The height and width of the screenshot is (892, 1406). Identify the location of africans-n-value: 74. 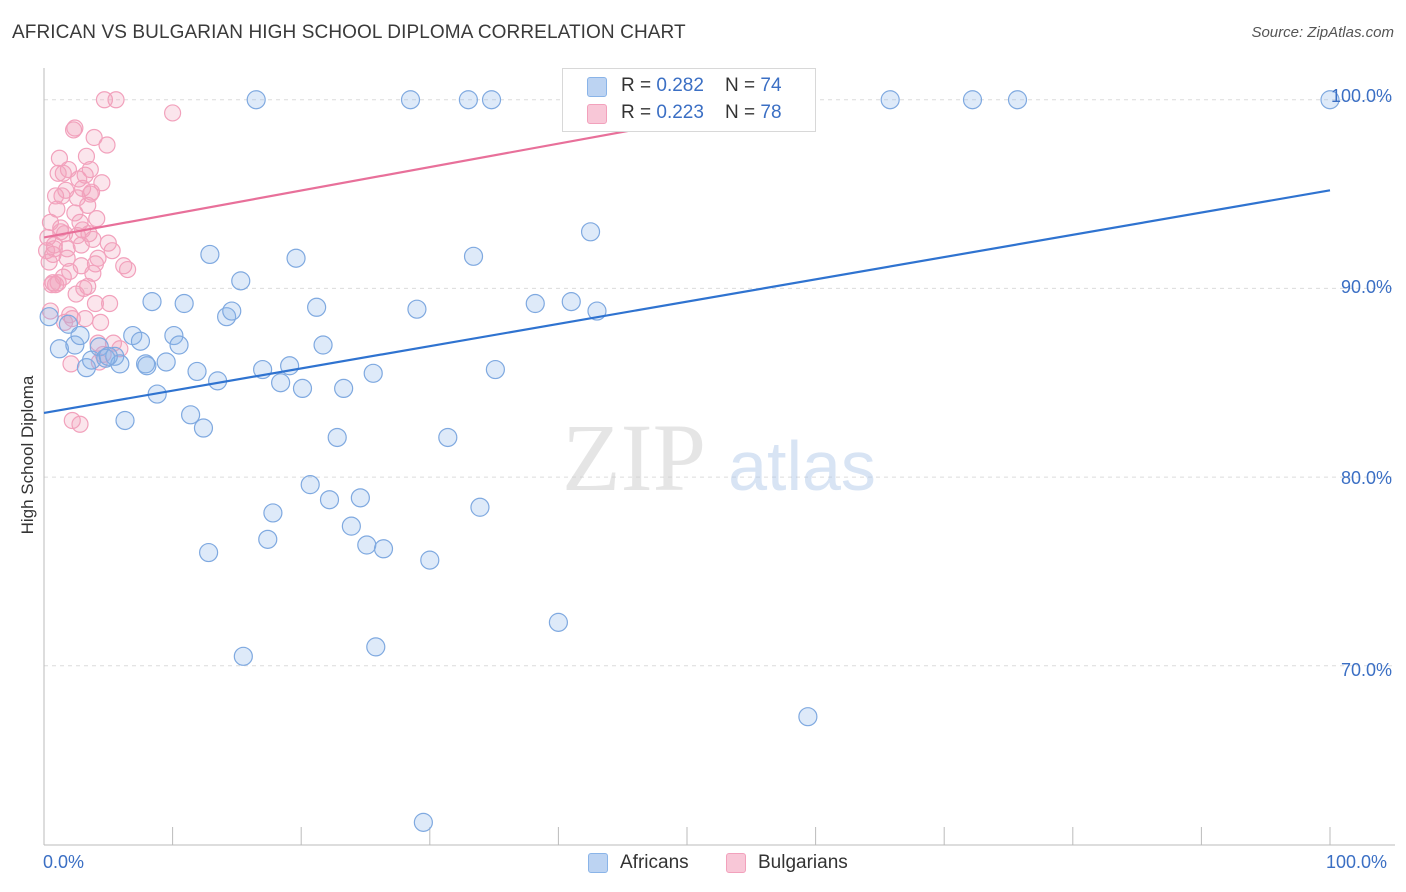
(771, 85).